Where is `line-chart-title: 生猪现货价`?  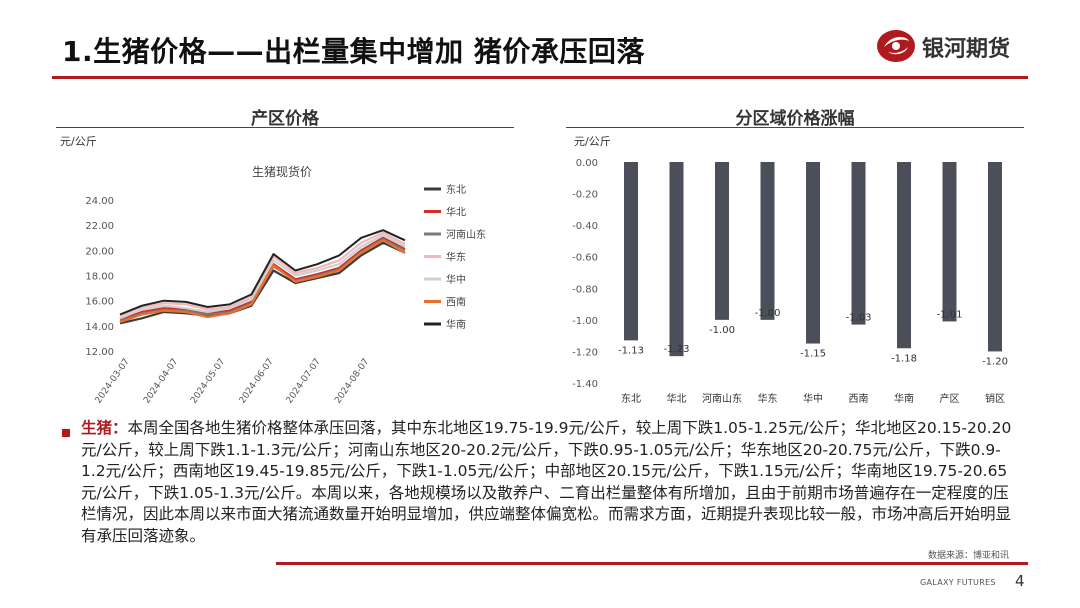 line-chart-title: 生猪现货价 is located at coordinates (282, 171).